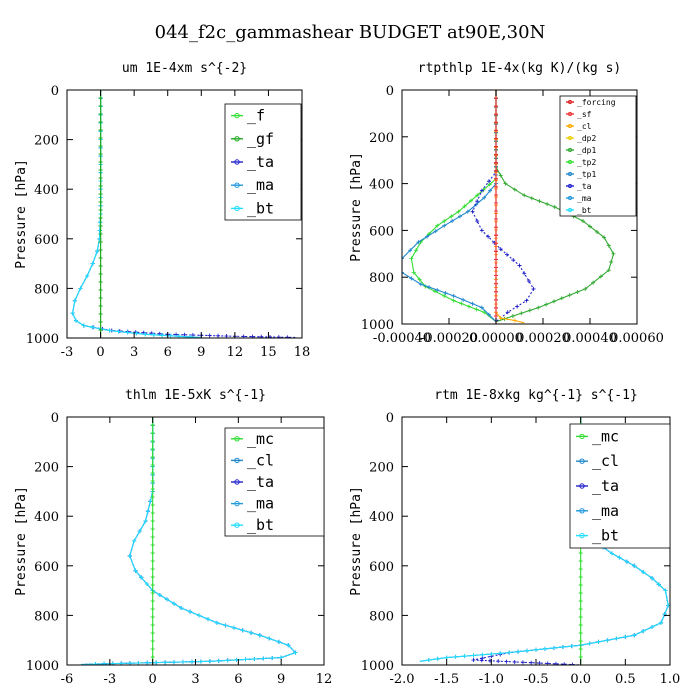 Image resolution: width=700 pixels, height=700 pixels. I want to click on x-tick-label: 3, so click(134, 352).